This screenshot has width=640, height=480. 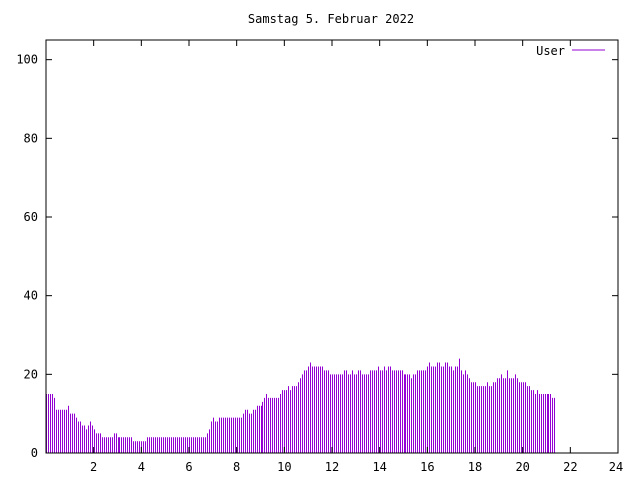 I want to click on x-tick-label: 22, so click(x=570, y=467).